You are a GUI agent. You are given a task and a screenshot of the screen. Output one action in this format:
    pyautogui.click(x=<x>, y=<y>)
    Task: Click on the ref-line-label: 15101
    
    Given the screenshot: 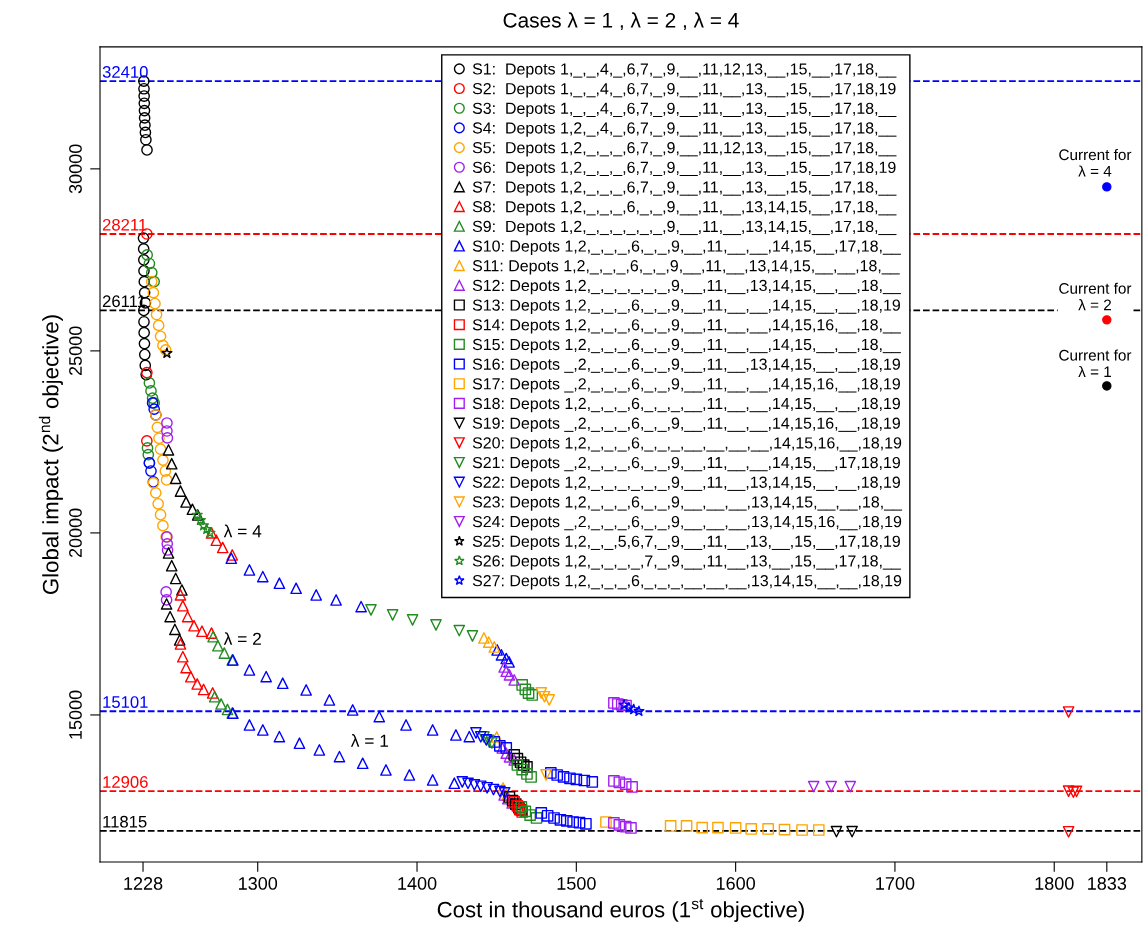 What is the action you would take?
    pyautogui.click(x=125, y=702)
    